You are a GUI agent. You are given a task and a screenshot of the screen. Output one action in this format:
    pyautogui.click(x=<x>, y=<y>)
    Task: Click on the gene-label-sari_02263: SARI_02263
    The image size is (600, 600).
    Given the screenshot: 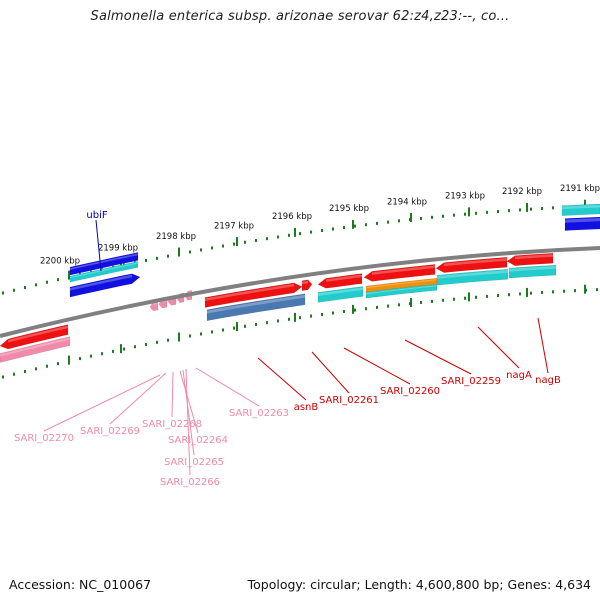 What is the action you would take?
    pyautogui.click(x=259, y=413)
    